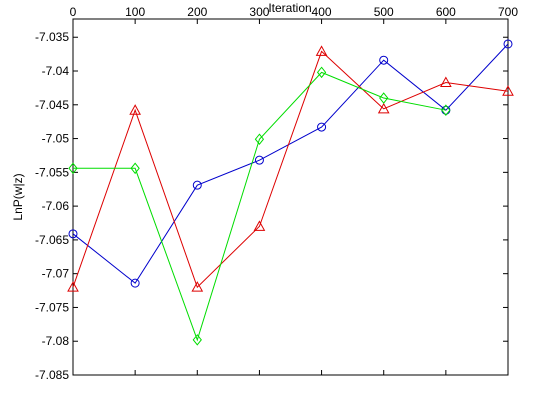 This screenshot has width=560, height=420. Describe the element at coordinates (56, 274) in the screenshot. I see `y-tick-label: -7.07` at that location.